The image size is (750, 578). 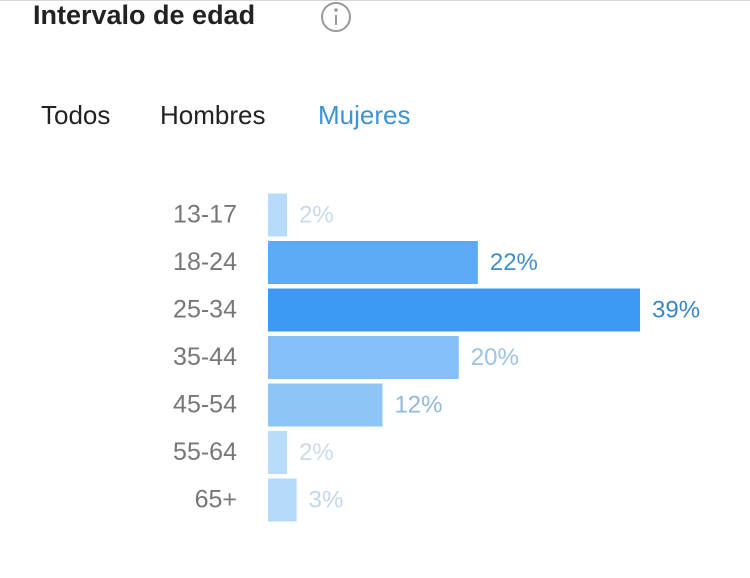 I want to click on tab: Hombres, so click(x=212, y=115).